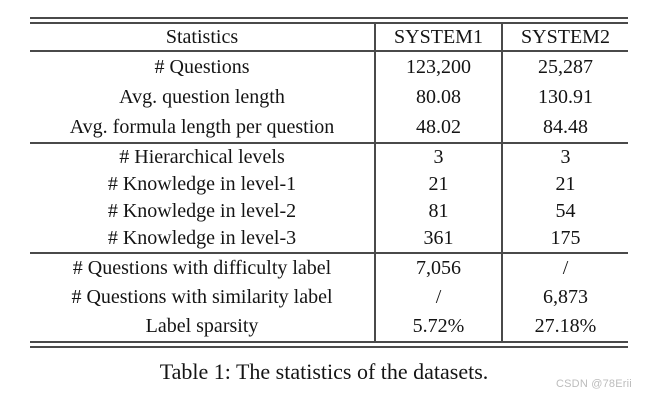 This screenshot has width=648, height=401. What do you see at coordinates (564, 156) in the screenshot?
I see `system2-value: 3` at bounding box center [564, 156].